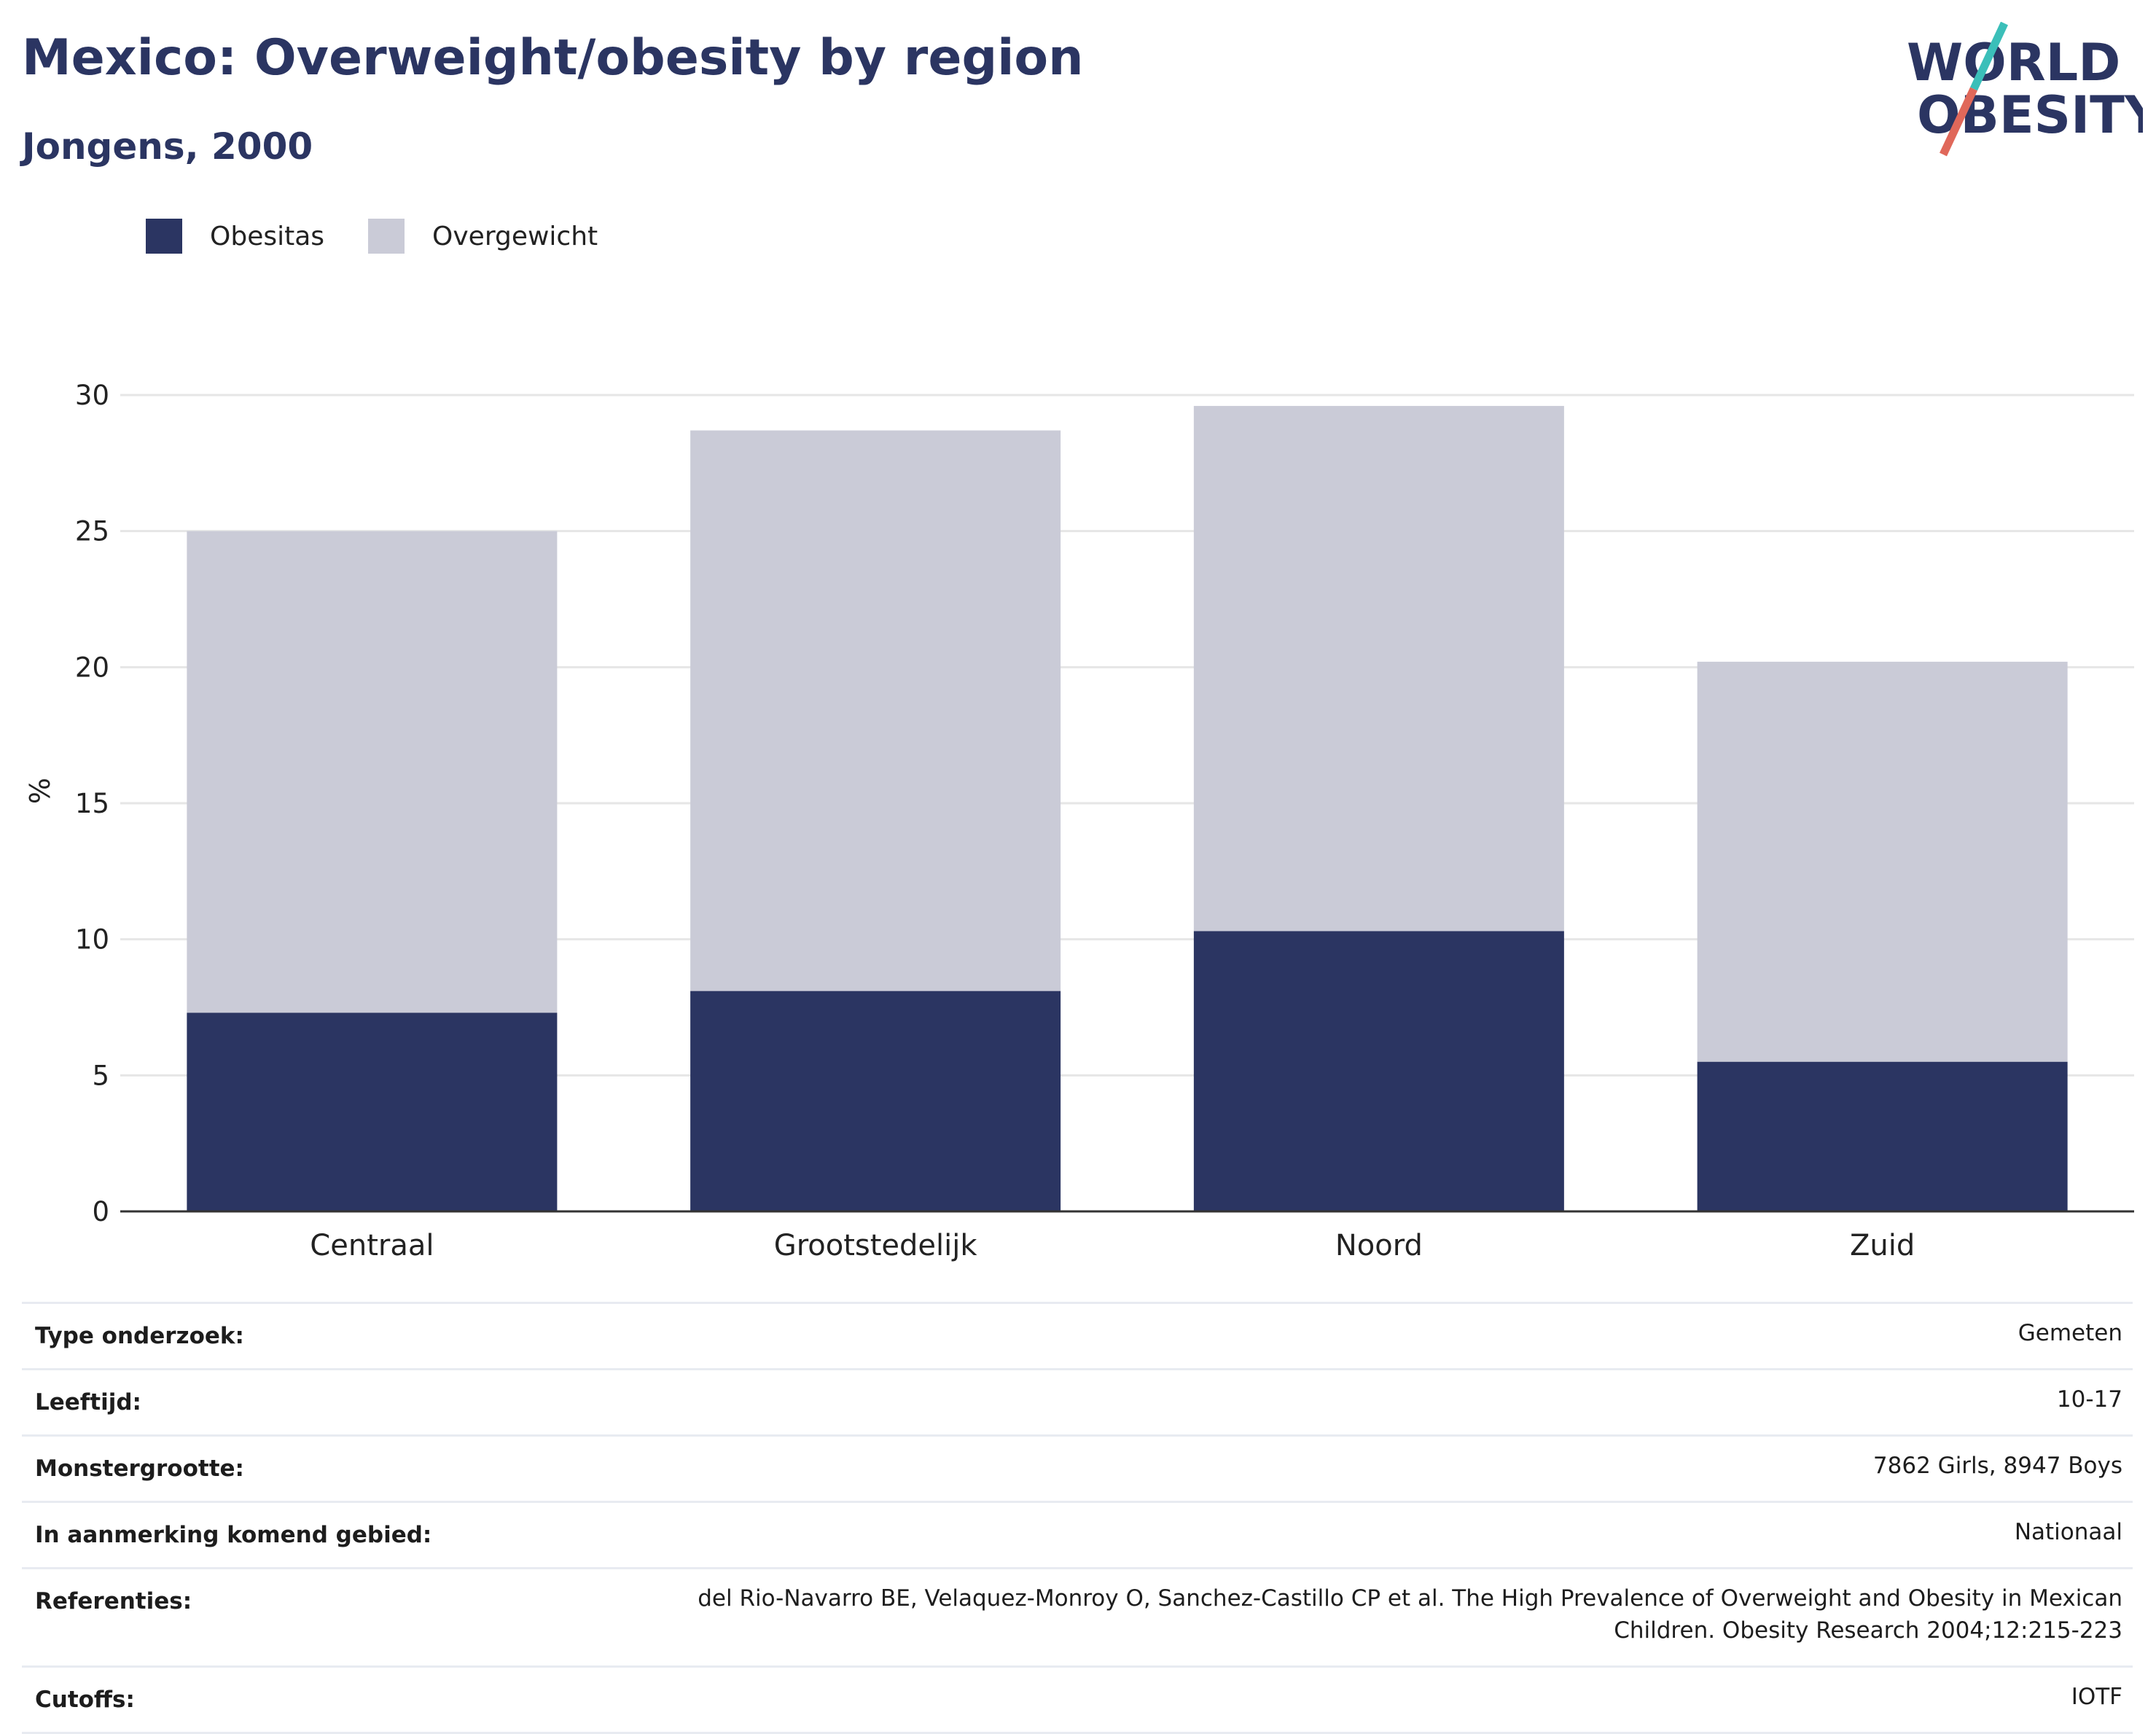 This screenshot has width=2156, height=1734. I want to click on info-label: Leeftijd:, so click(88, 1402).